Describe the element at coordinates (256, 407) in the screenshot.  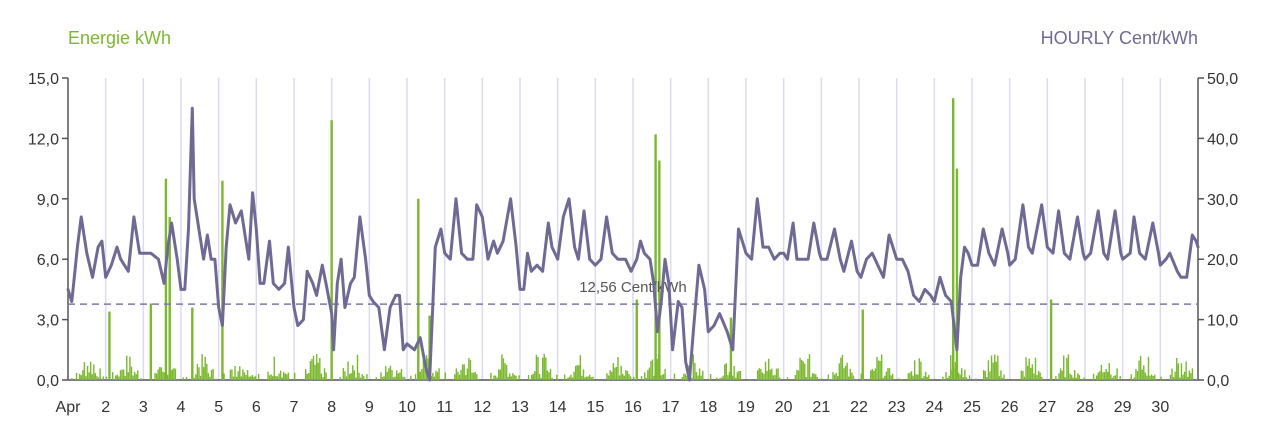
I see `x-tick-label: 6` at that location.